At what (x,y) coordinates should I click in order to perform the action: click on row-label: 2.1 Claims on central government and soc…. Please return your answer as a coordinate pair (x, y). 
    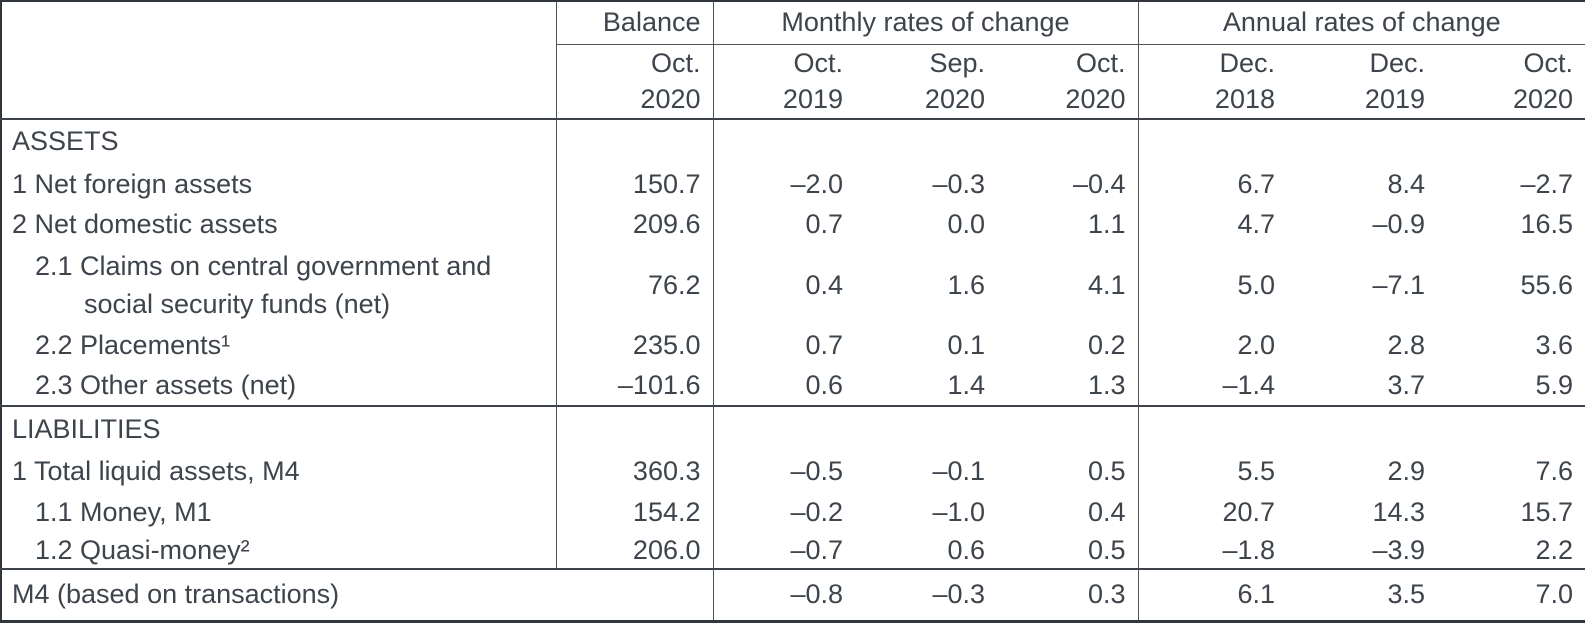
    Looking at the image, I should click on (279, 285).